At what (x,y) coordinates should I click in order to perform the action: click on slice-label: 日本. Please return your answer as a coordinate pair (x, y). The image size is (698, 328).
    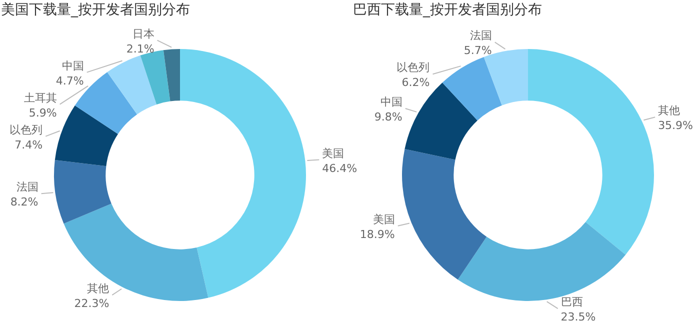
    Looking at the image, I should click on (143, 33).